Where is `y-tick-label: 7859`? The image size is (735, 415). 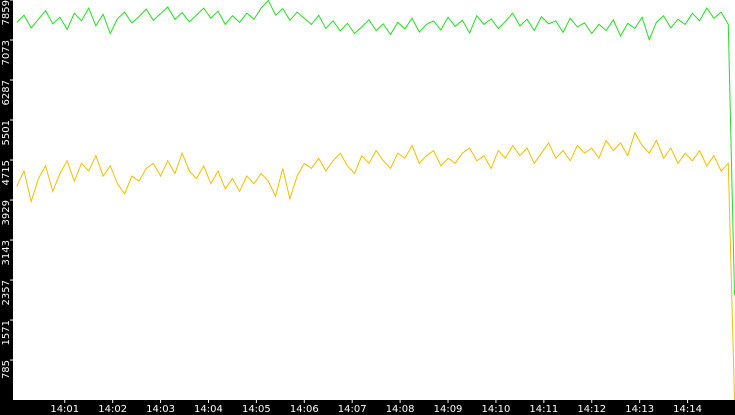
y-tick-label: 7859 is located at coordinates (6, 12).